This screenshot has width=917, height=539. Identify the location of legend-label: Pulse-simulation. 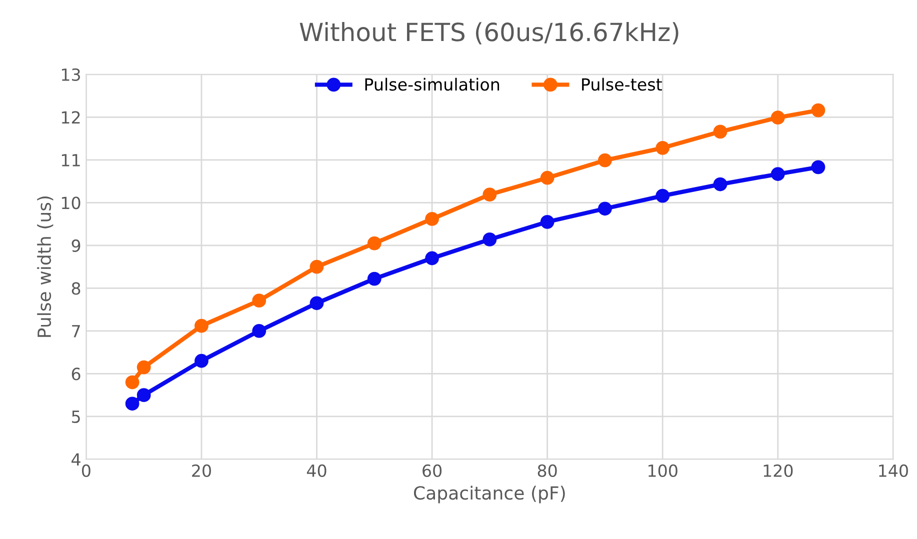
(432, 84).